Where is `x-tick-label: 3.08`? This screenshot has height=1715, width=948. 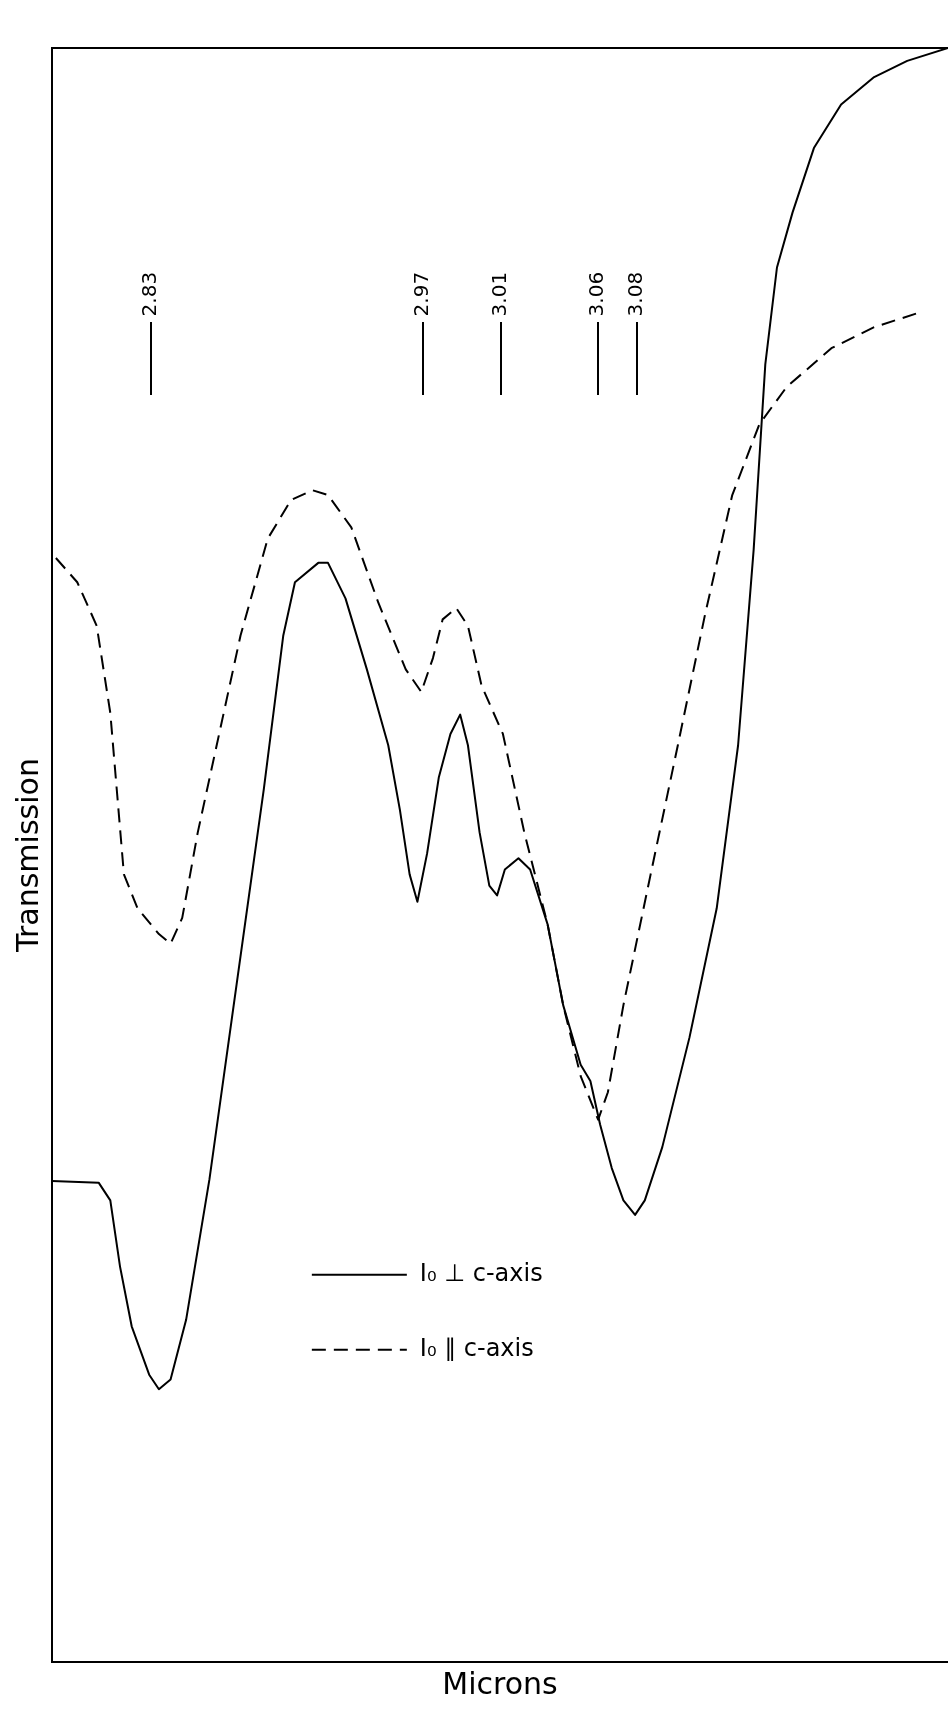 x-tick-label: 3.08 is located at coordinates (635, 294).